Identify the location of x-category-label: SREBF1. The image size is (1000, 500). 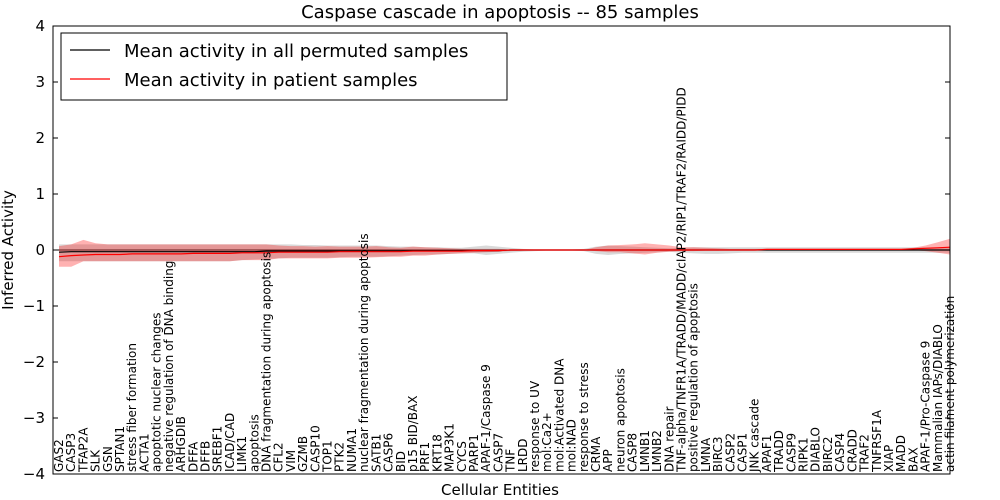
(218, 449).